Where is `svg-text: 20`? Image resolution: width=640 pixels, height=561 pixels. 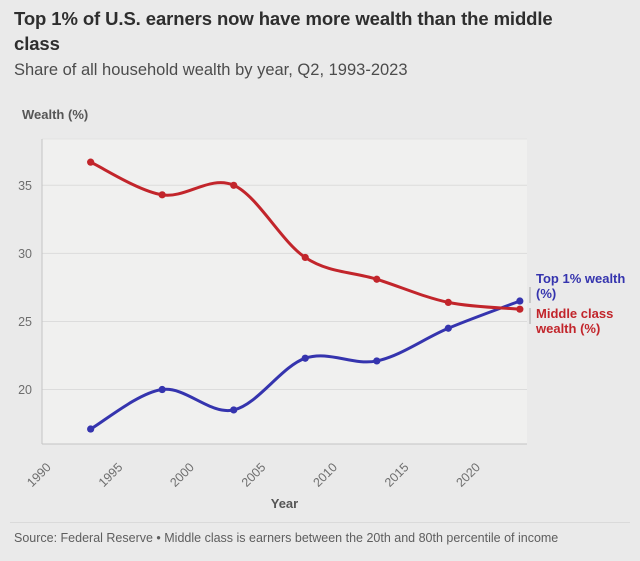
svg-text: 20 is located at coordinates (25, 390).